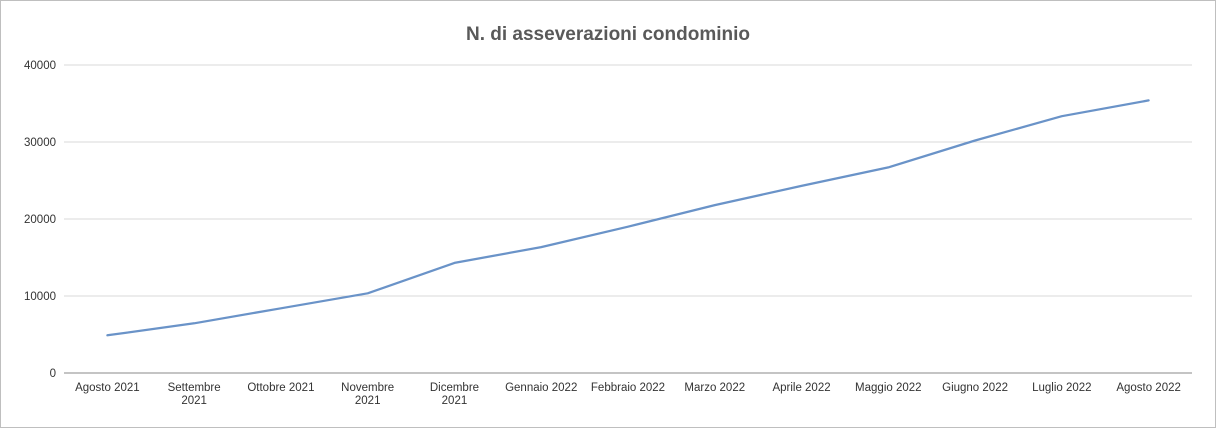 The image size is (1216, 428). I want to click on y-axis-ticks: 0 10000 20000 30000 40000, so click(40, 220).